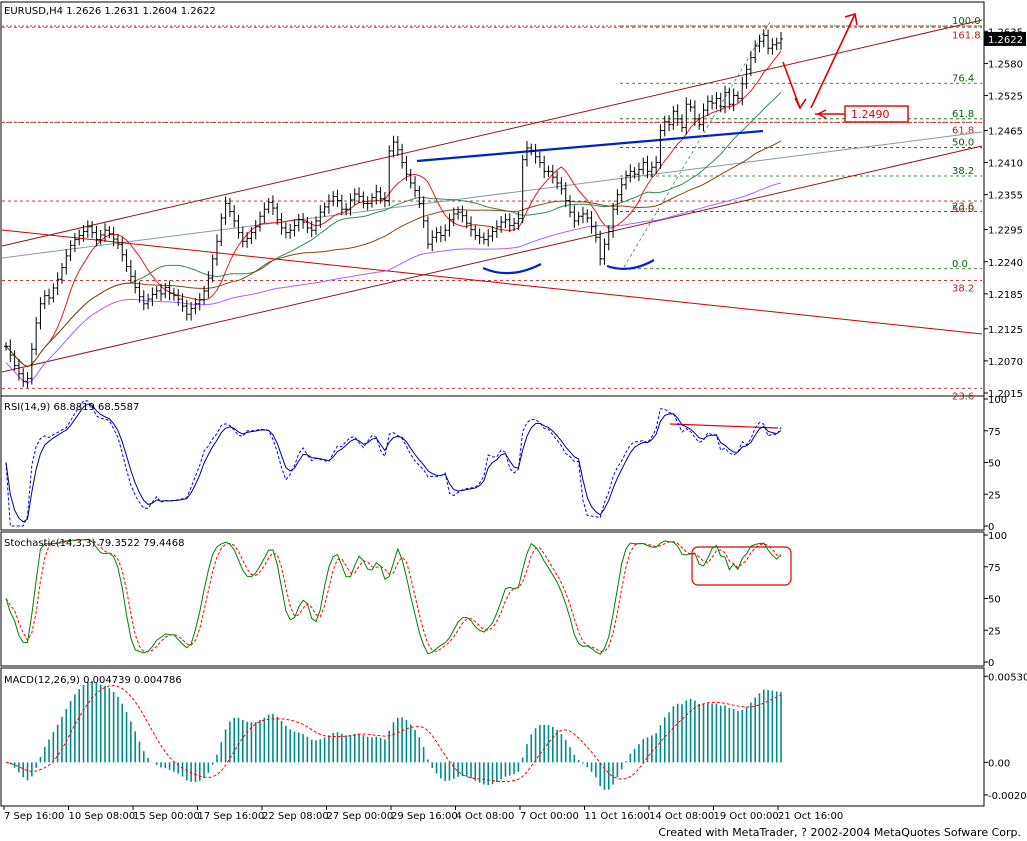  I want to click on time-tick-label: 11 Oct 16:00, so click(617, 816).